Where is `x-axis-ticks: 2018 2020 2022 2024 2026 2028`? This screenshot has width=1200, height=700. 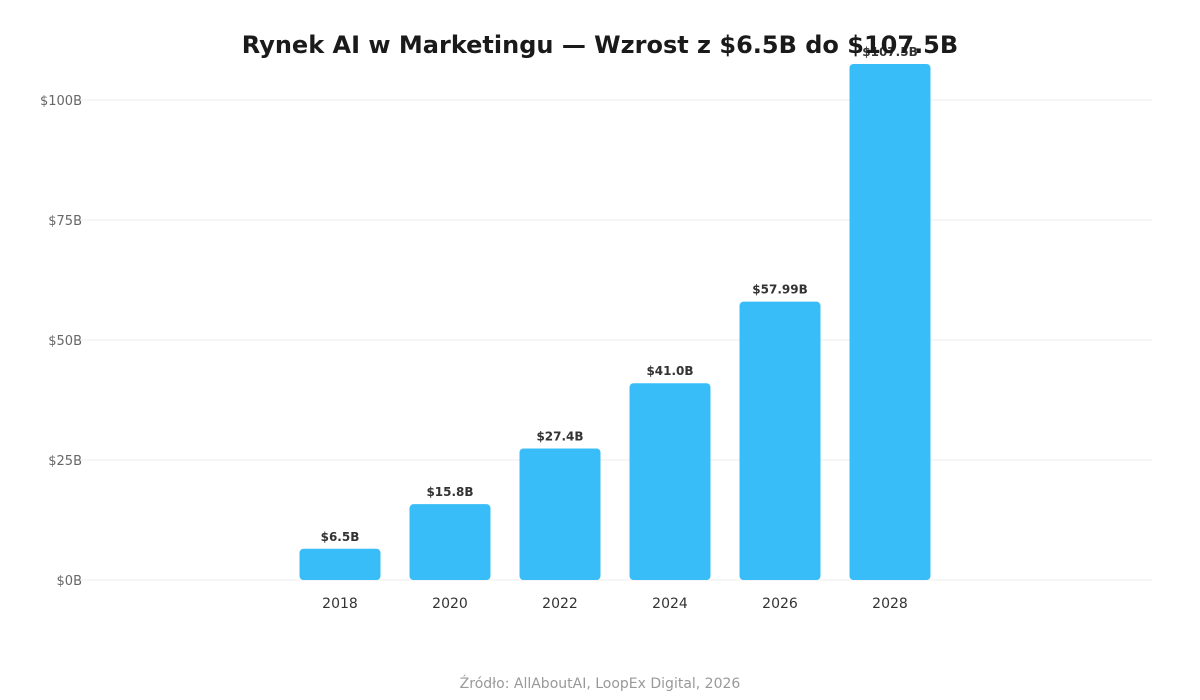
x-axis-ticks: 2018 2020 2022 2024 2026 2028 is located at coordinates (615, 604).